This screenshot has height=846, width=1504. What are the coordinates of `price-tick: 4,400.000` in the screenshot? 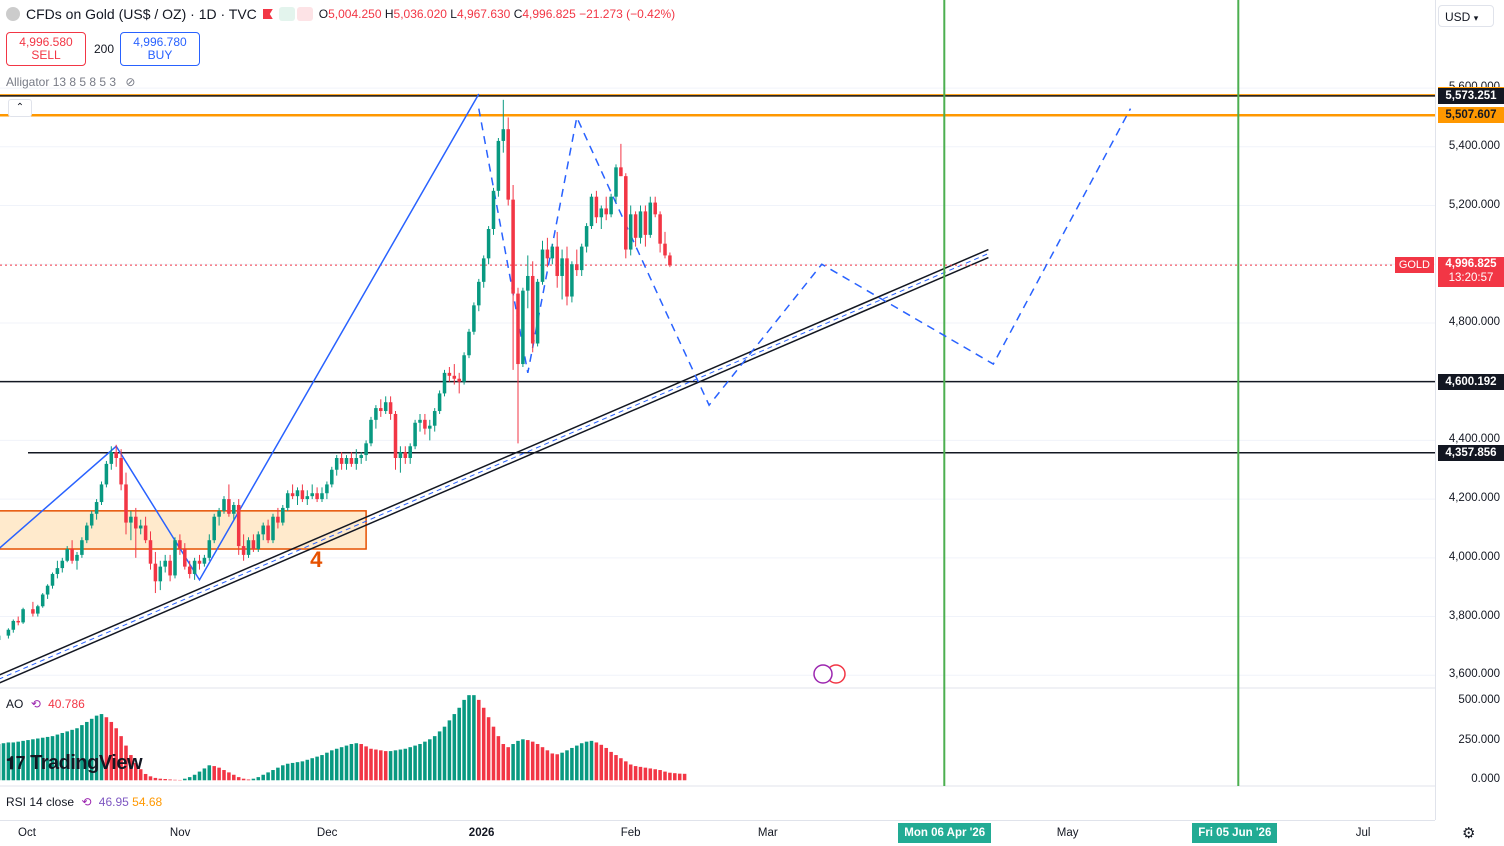 It's located at (1474, 439).